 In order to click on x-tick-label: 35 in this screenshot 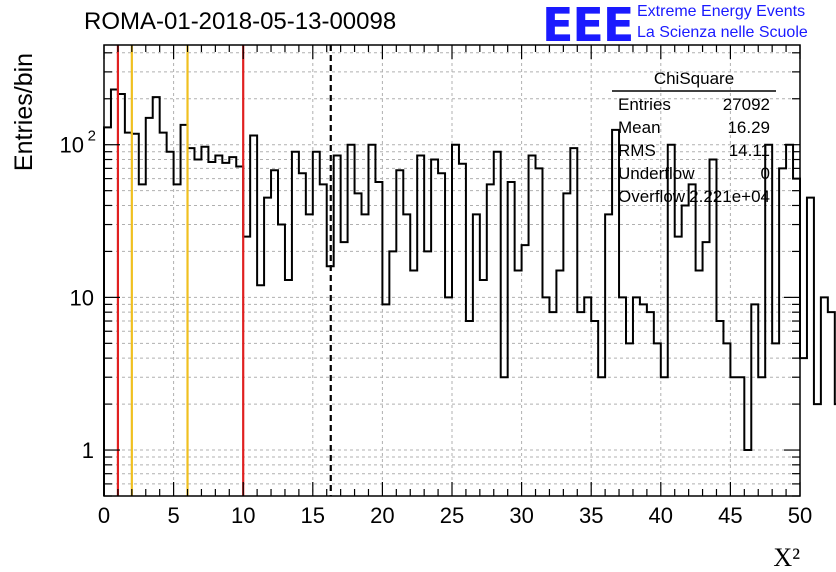, I will do `click(591, 515)`.